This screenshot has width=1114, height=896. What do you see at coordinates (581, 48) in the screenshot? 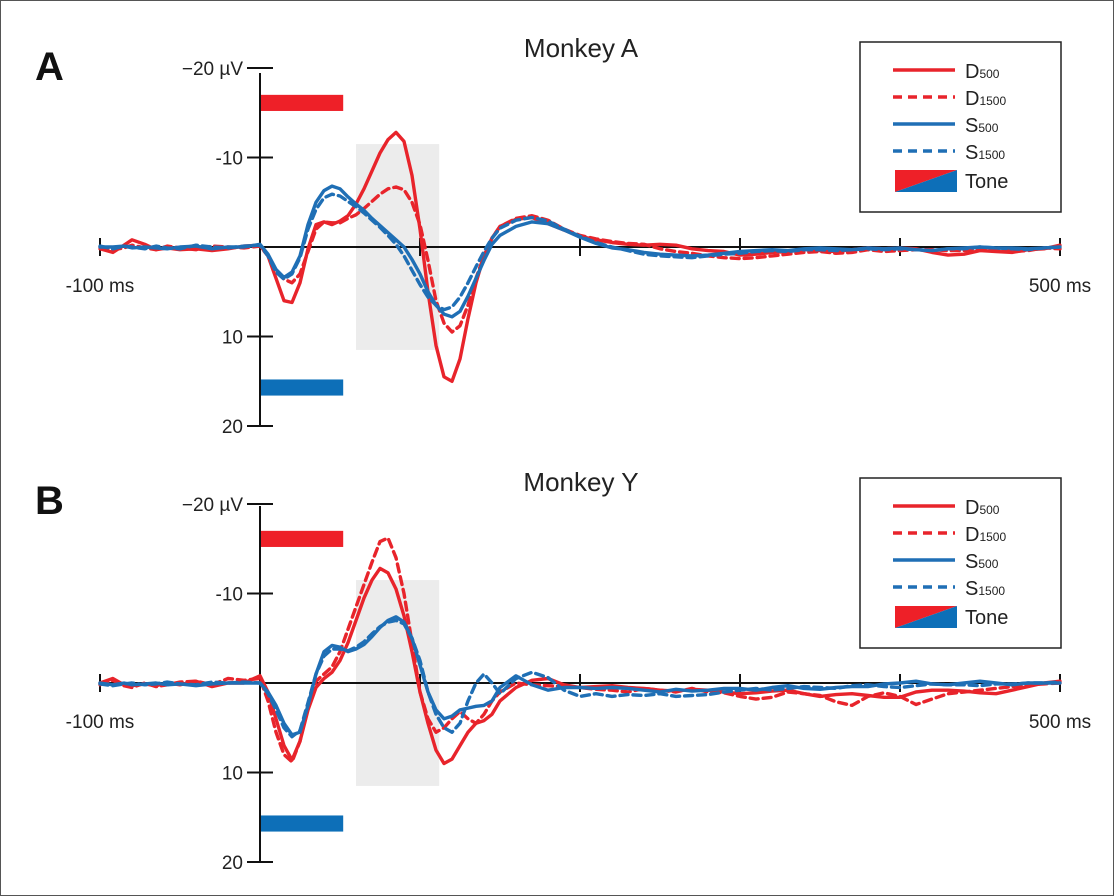
I see `panel-title: Monkey A` at bounding box center [581, 48].